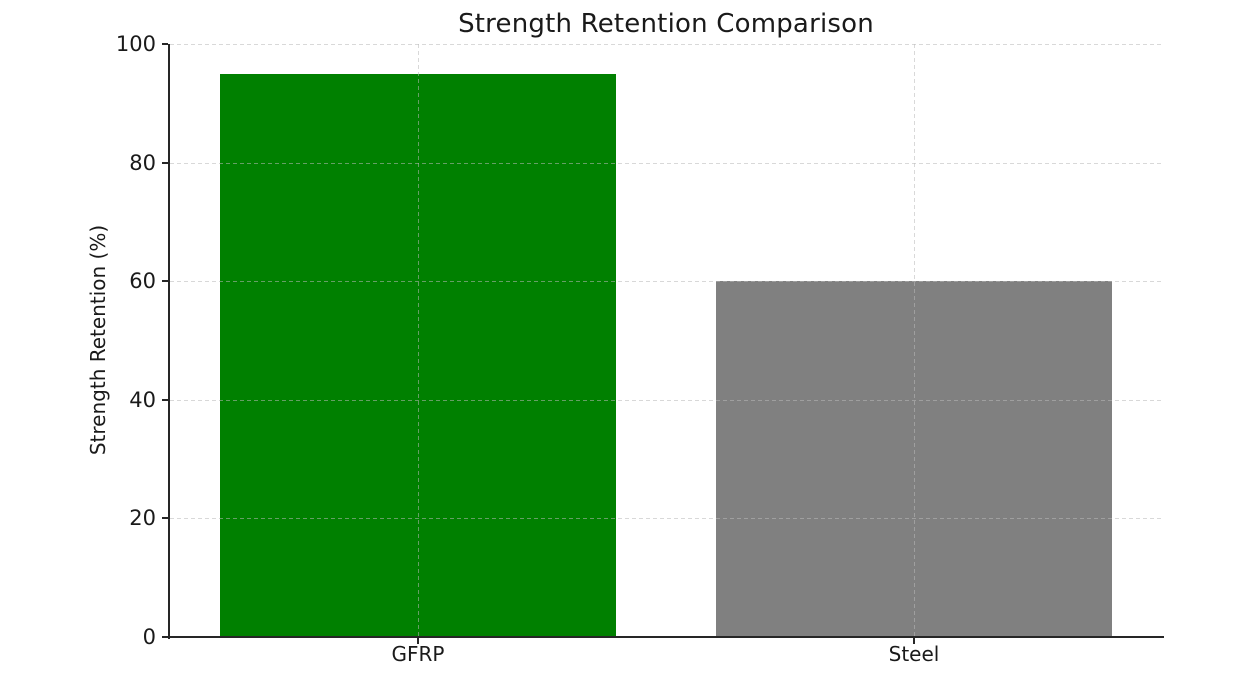 This screenshot has width=1250, height=678. Describe the element at coordinates (135, 44) in the screenshot. I see `y-tick-label: 100` at that location.